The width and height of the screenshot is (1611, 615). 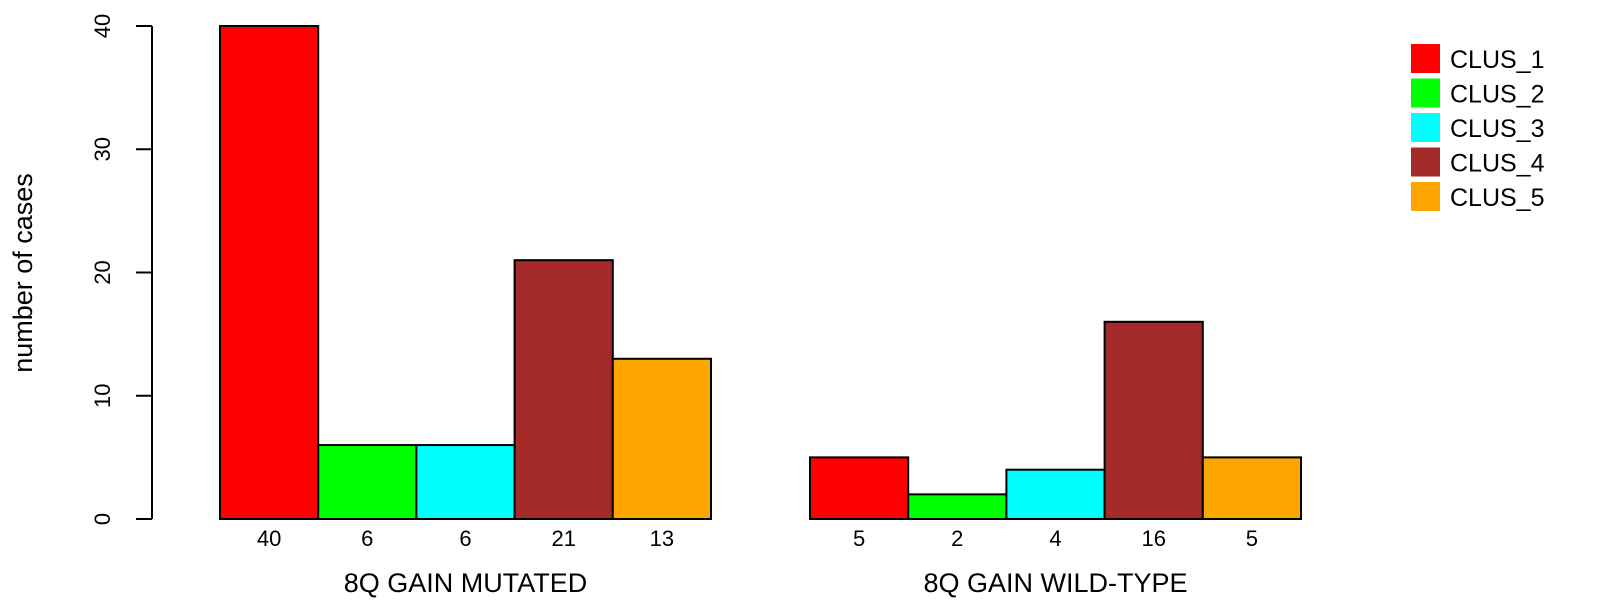 I want to click on bar-value-label: 40, so click(x=269, y=538).